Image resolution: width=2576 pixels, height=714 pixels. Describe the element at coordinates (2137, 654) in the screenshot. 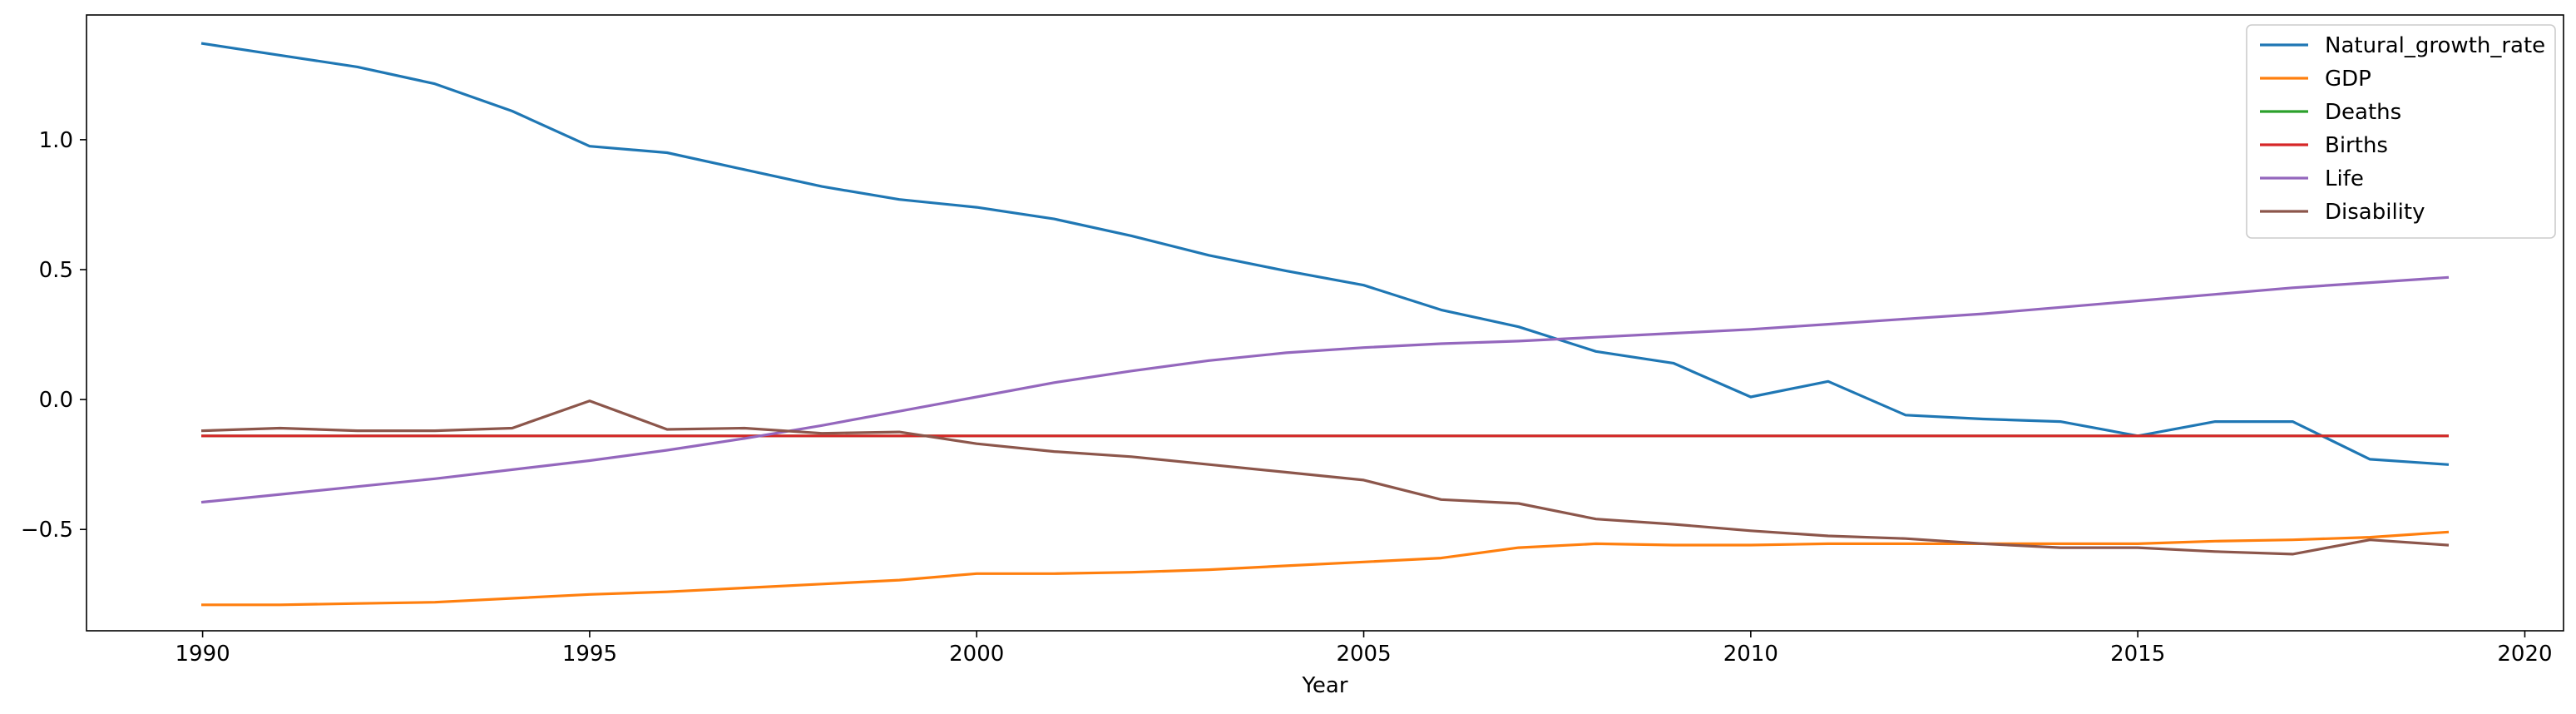

I see `x-tick-label: 2015` at that location.